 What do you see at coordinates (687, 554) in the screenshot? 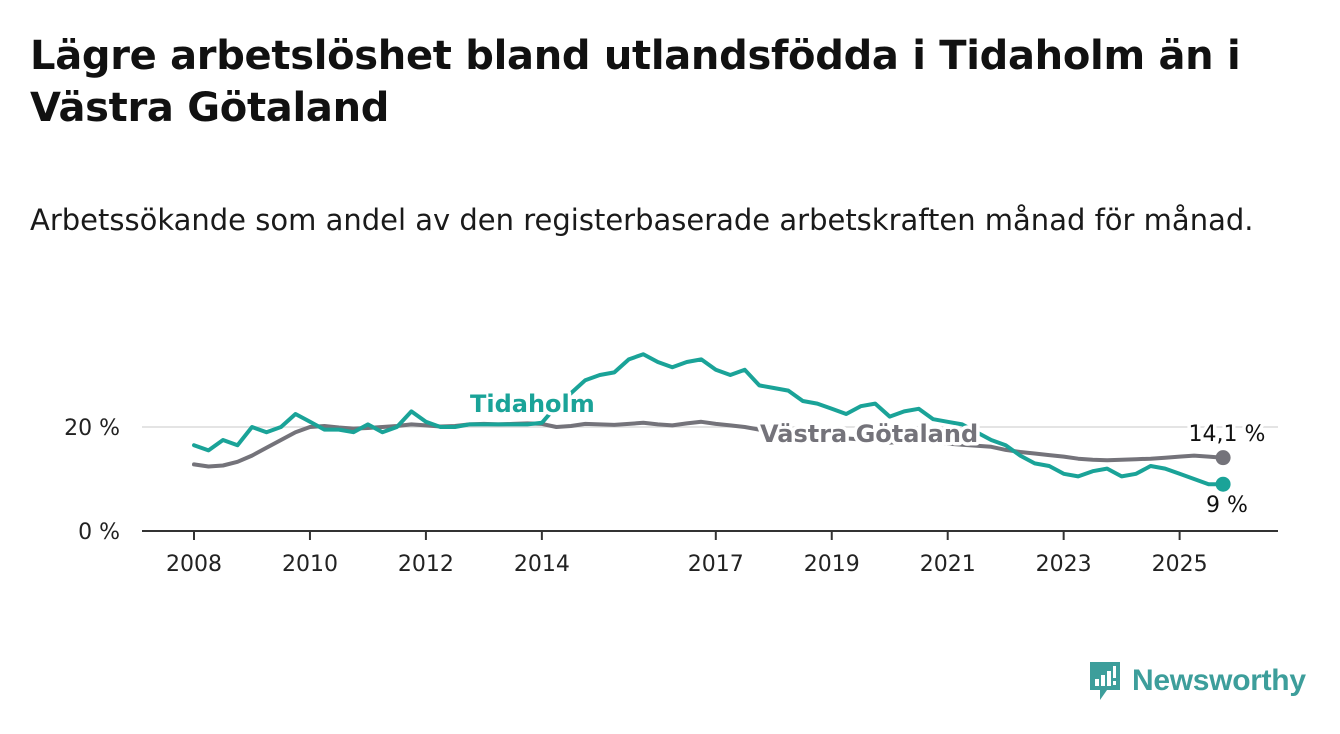
I see `x-axis-ticks: 2008 2010 2012 2014 2017 2019 2021 2023 2025` at bounding box center [687, 554].